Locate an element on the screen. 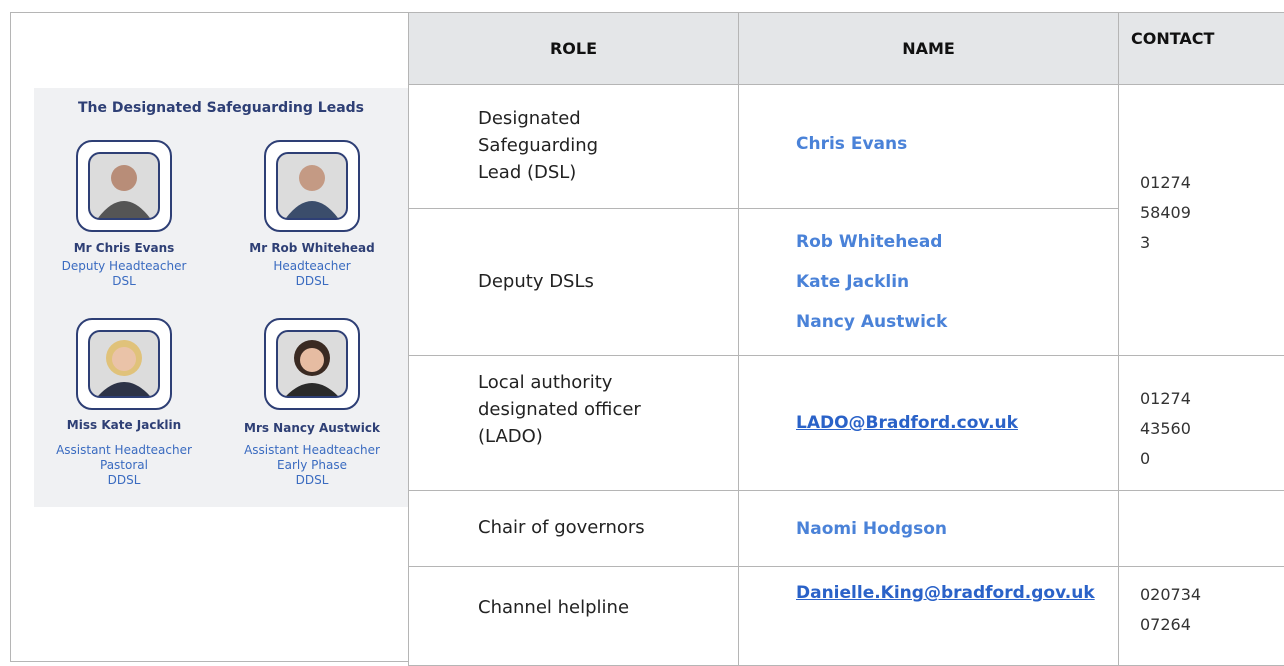 This screenshot has height=666, width=1284. person-role: Pastoral is located at coordinates (124, 465).